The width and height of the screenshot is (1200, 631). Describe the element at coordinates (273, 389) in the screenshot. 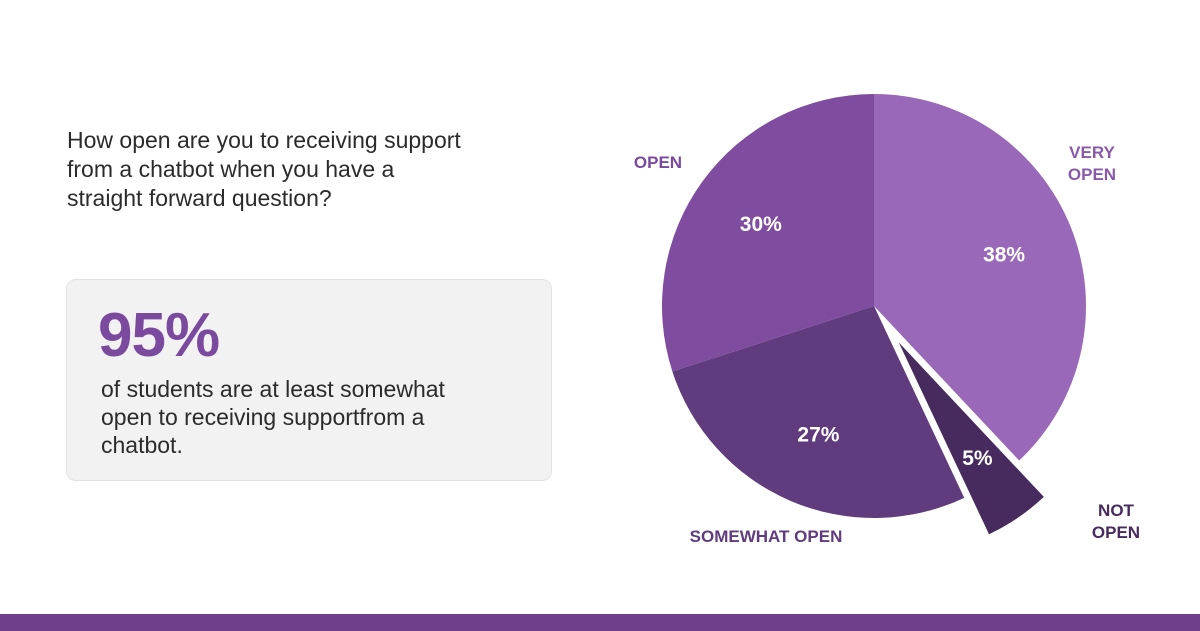

I see `stat-description-line: of students are at least somewhat` at that location.